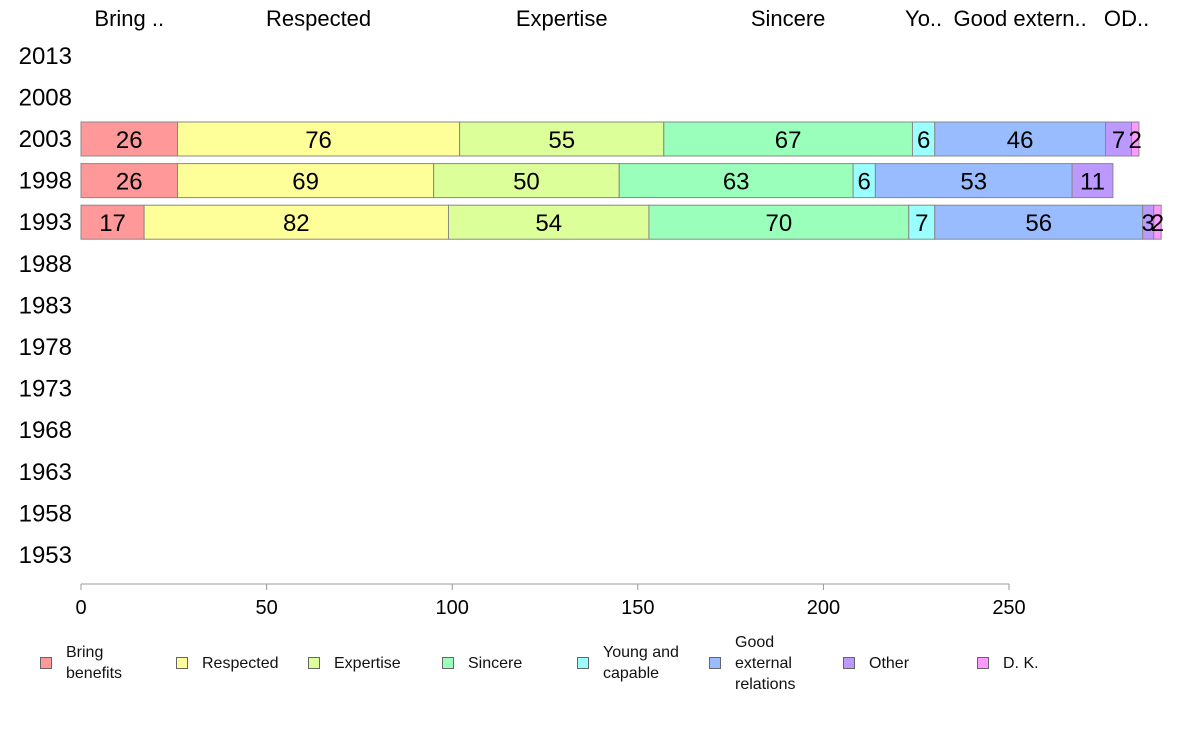  I want to click on data-label: 55, so click(561, 140).